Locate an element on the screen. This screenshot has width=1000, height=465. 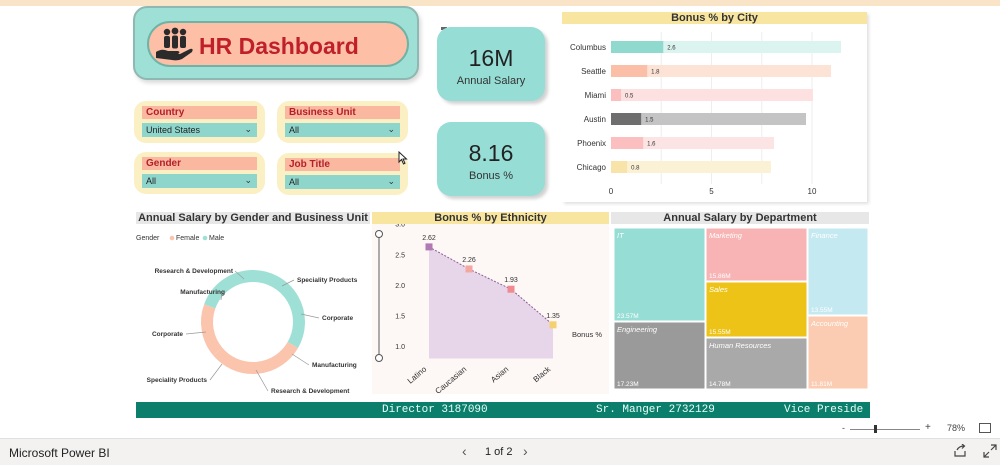
zoom-percent: 78% is located at coordinates (956, 428).